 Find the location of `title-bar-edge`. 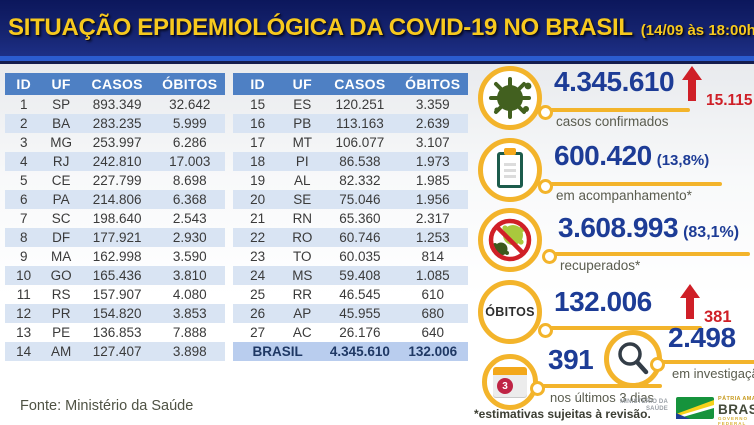

title-bar-edge is located at coordinates (377, 58).